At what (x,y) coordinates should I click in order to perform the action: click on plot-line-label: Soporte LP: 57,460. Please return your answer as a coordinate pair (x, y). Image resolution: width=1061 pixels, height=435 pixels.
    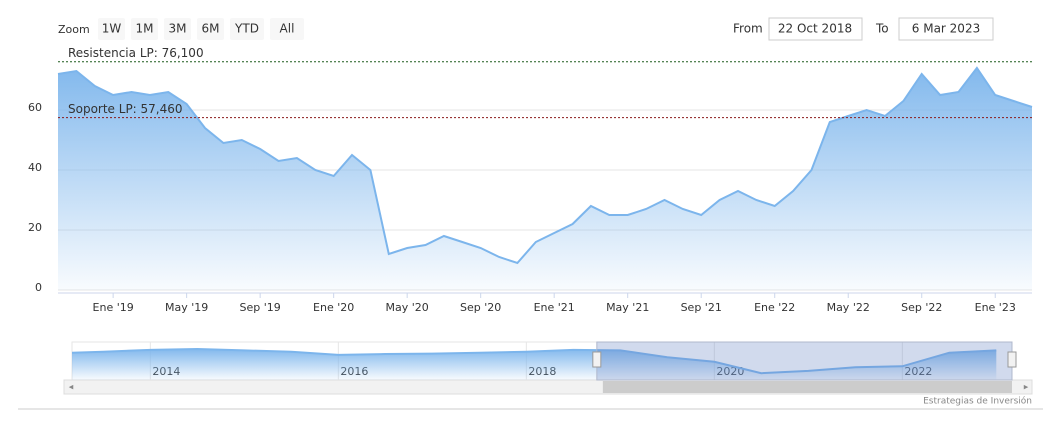
    Looking at the image, I should click on (125, 109).